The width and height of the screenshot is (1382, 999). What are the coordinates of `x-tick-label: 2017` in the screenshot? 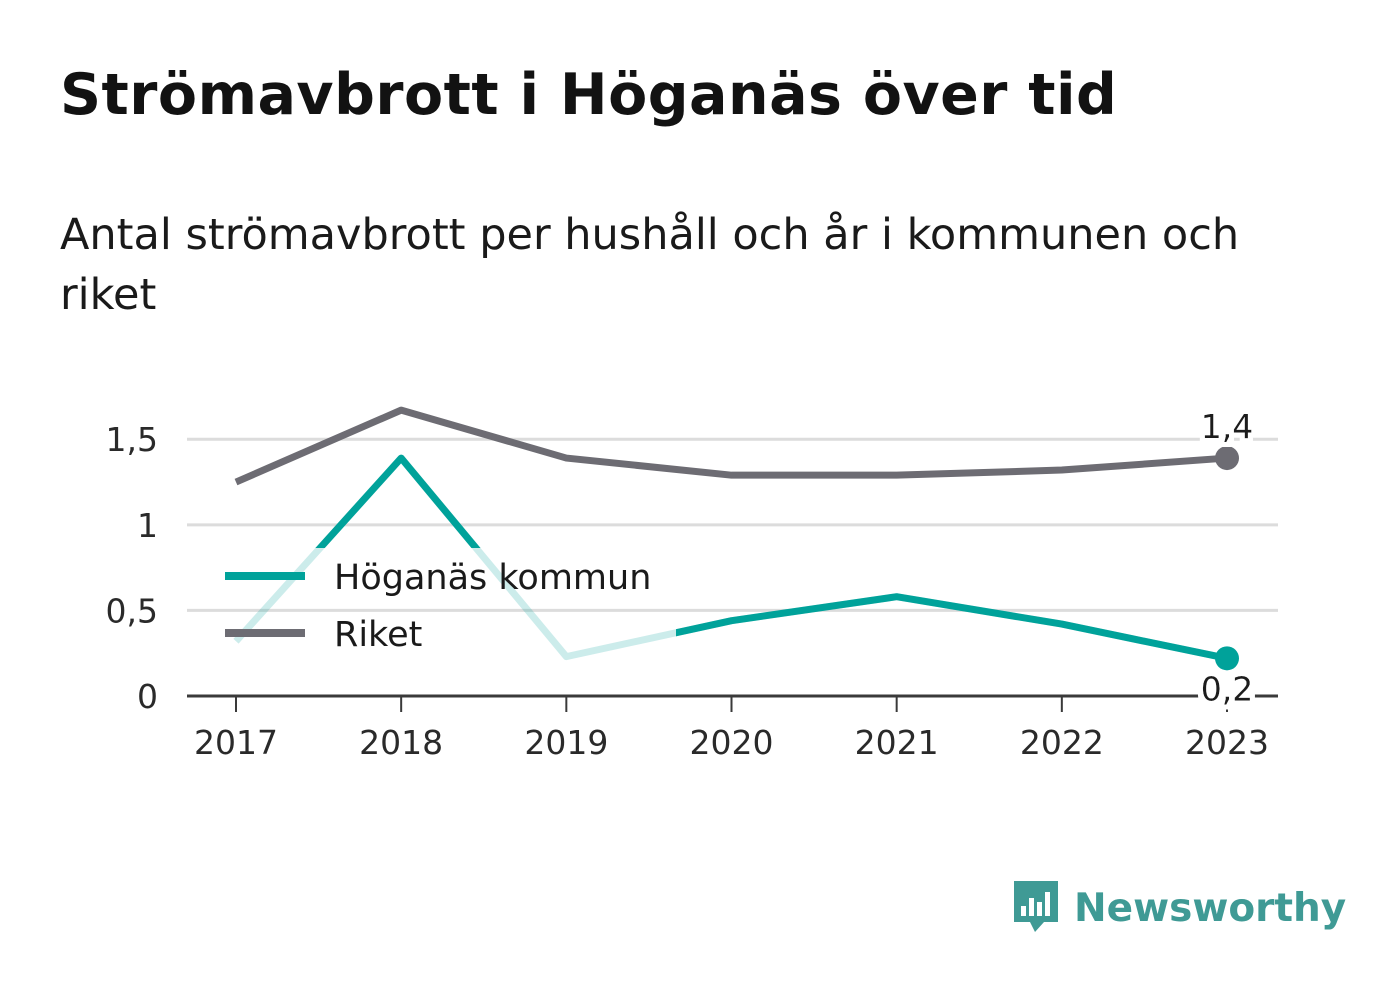 It's located at (236, 742).